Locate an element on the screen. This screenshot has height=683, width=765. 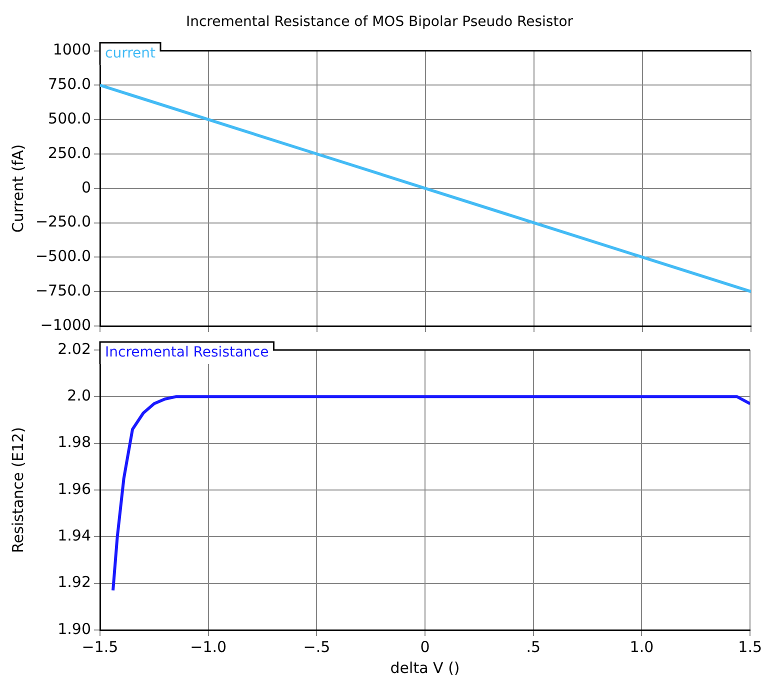
y-tick-label: −250.0 is located at coordinates (63, 221).